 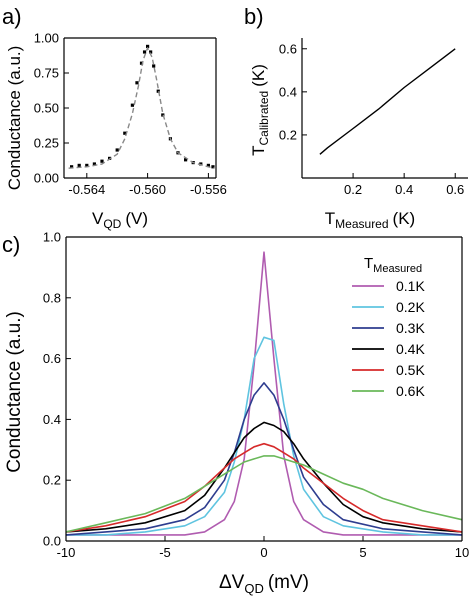 I want to click on panel-b-y-axis-label-main: T, so click(x=258, y=150).